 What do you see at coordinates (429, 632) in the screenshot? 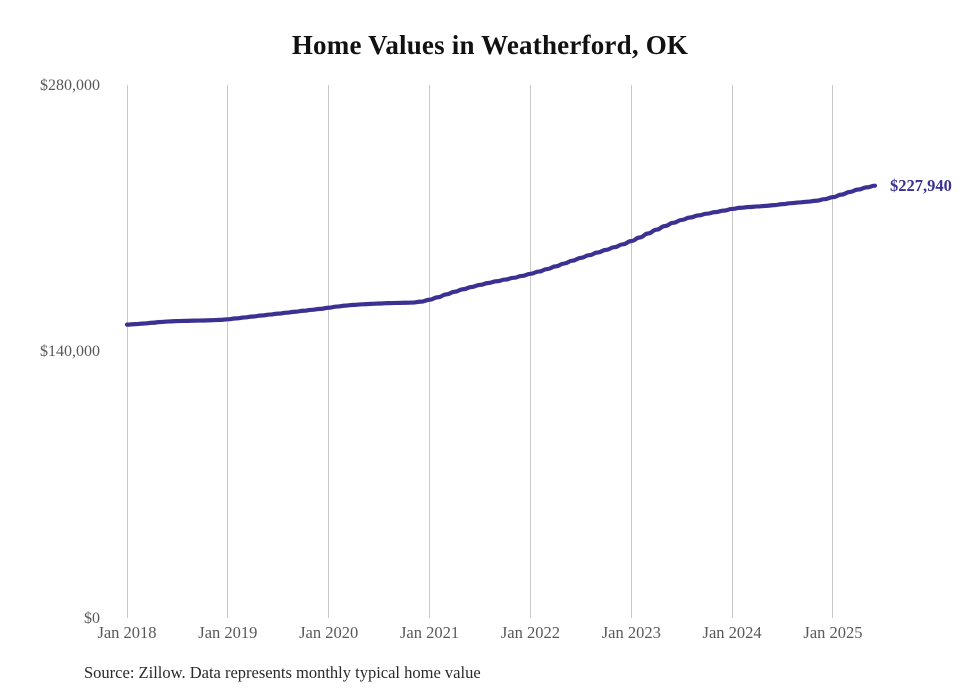
I see `x-axis-tick-label-2021-01: Jan 2021` at bounding box center [429, 632].